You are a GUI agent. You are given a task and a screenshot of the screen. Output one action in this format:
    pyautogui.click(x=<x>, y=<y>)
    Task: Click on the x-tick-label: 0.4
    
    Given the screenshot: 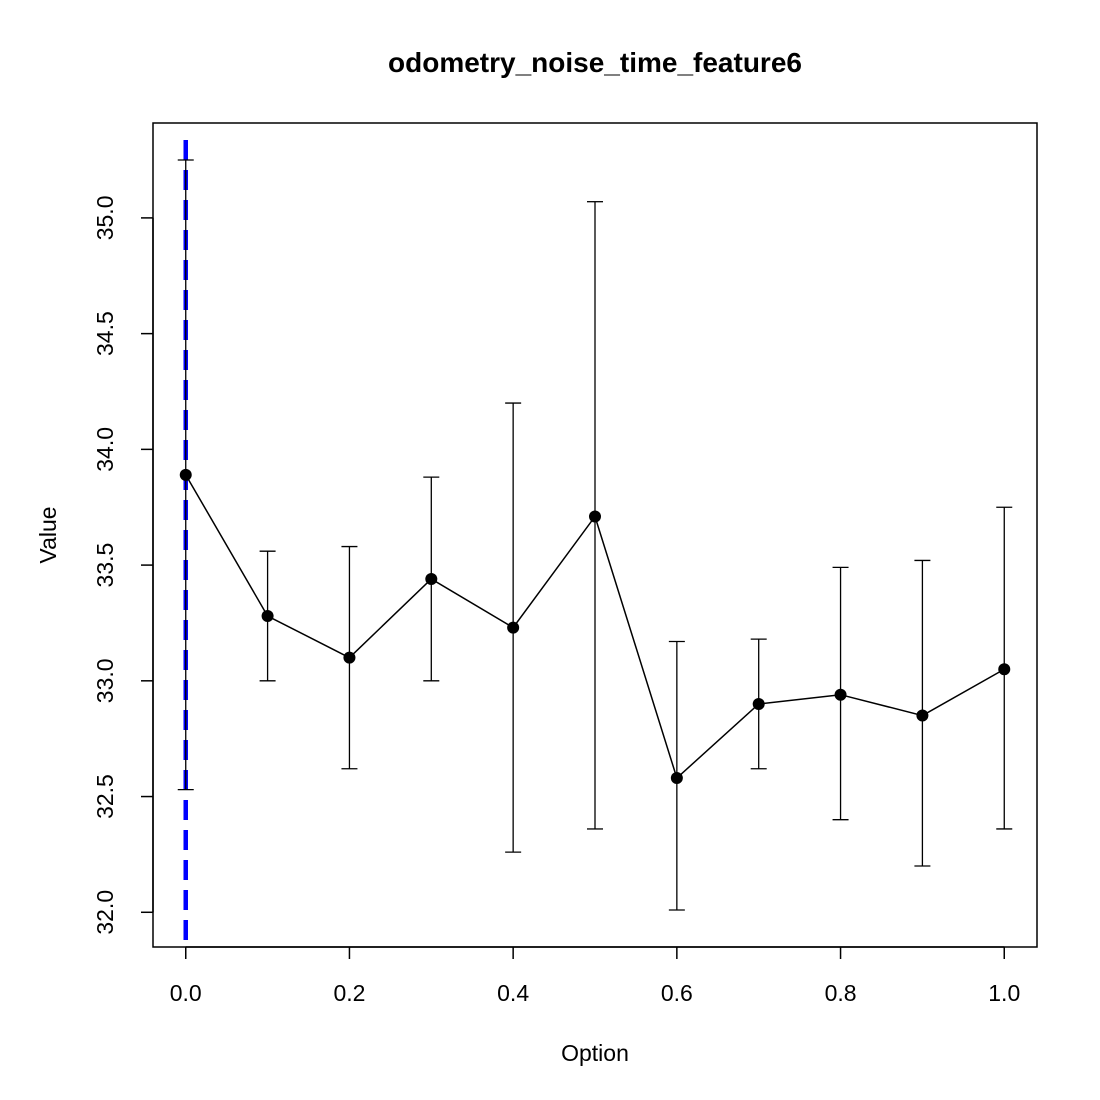 What is the action you would take?
    pyautogui.click(x=513, y=993)
    